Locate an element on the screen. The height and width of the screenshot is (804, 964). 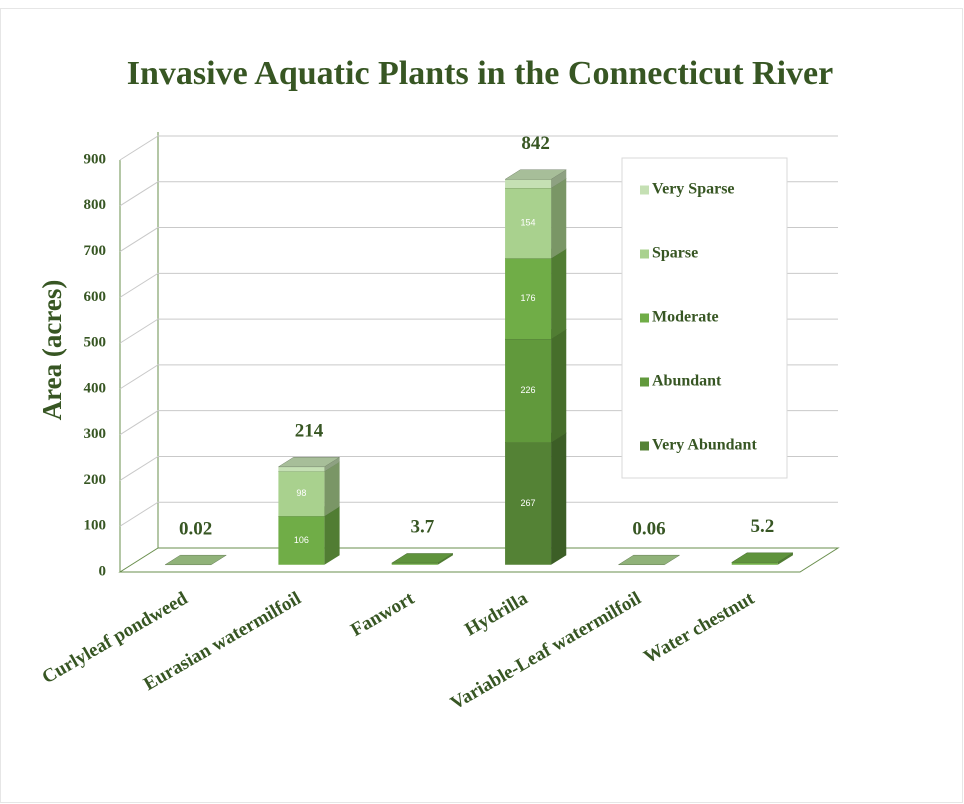
legend-label: Very Abundant is located at coordinates (704, 445).